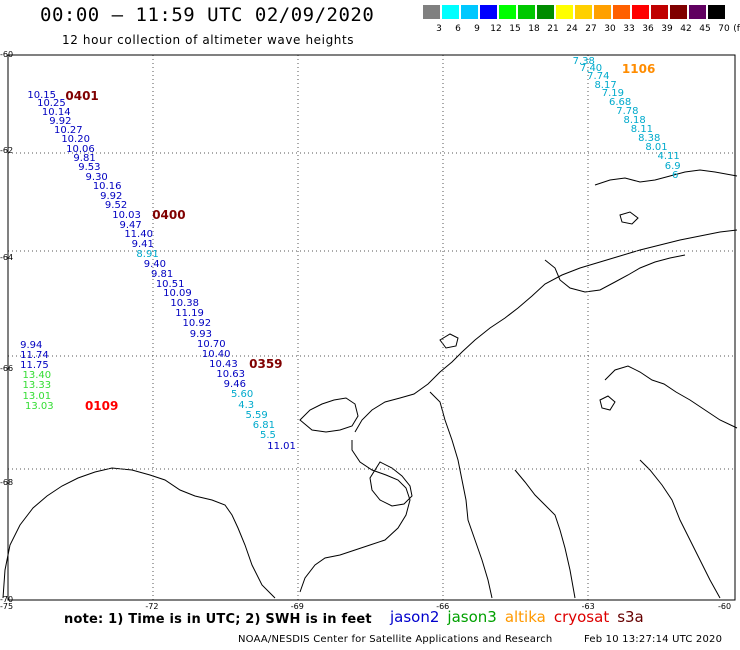  I want to click on wave-height-value: 7.40, so click(591, 69).